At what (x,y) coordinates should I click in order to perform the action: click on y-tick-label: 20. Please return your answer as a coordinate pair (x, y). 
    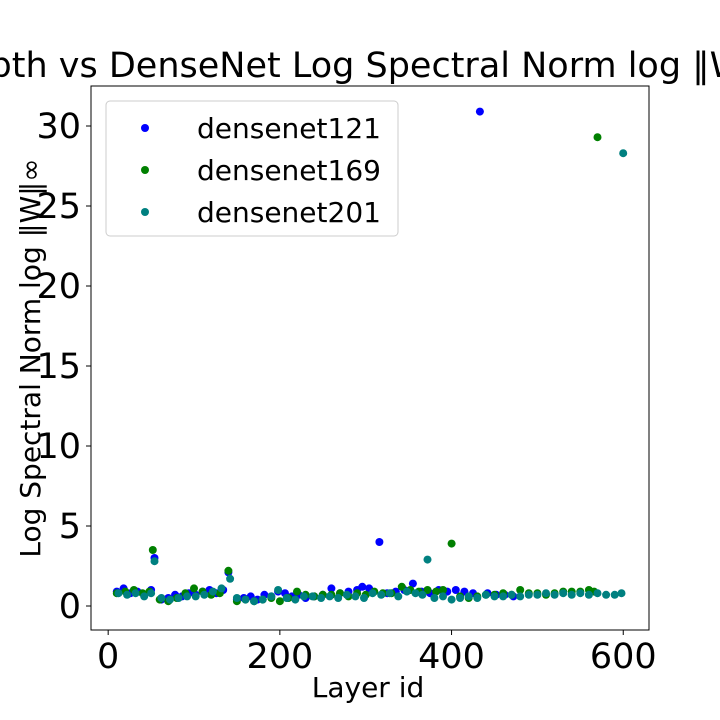
    Looking at the image, I should click on (58, 287).